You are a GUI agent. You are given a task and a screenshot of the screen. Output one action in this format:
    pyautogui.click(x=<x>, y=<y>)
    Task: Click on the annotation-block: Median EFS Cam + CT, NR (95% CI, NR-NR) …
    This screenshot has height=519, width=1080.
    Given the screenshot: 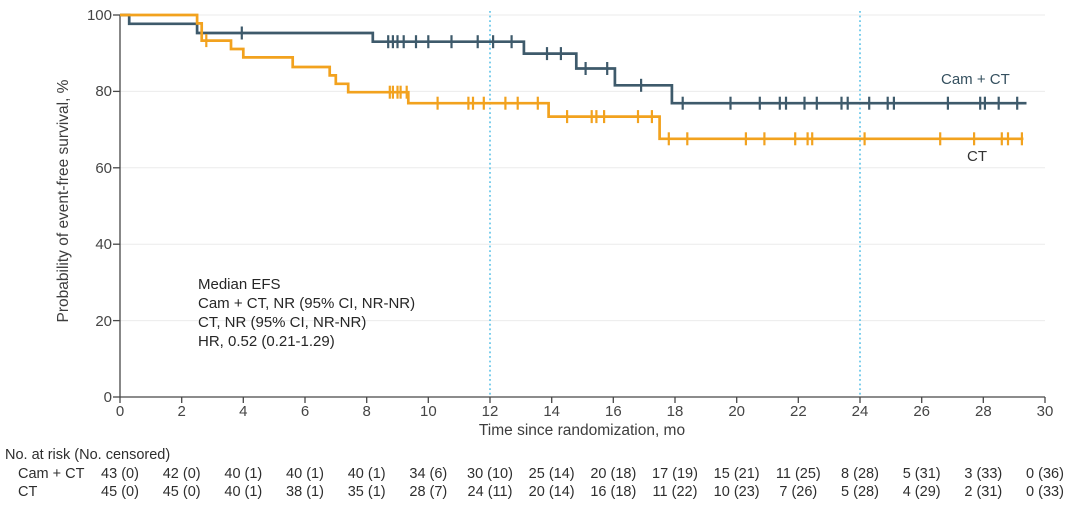 What is the action you would take?
    pyautogui.click(x=306, y=313)
    